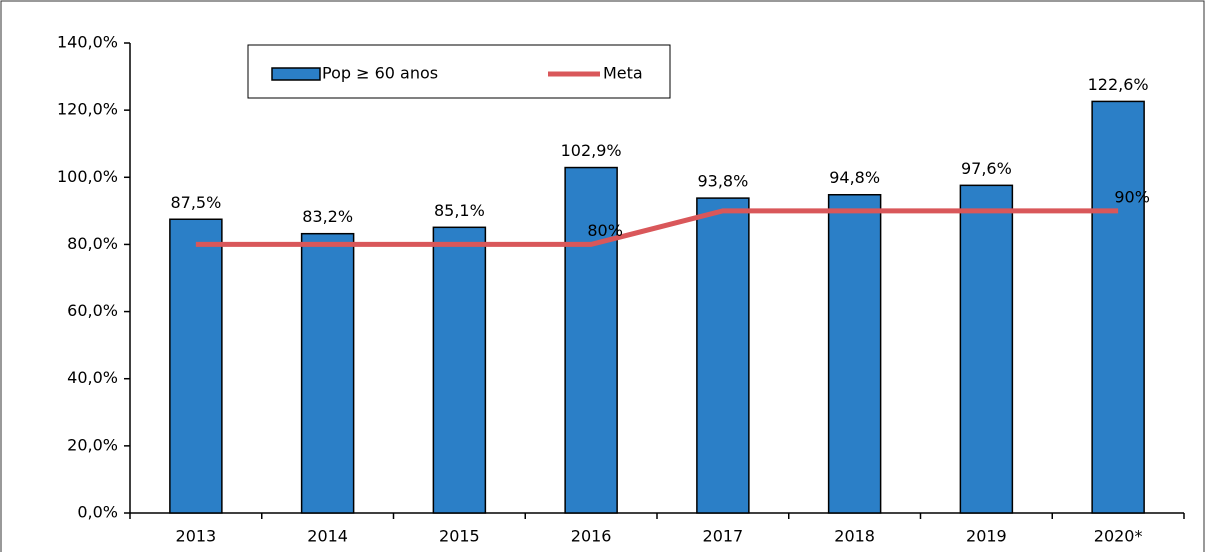 This screenshot has height=552, width=1206. I want to click on x-tick-label: 2014, so click(327, 536).